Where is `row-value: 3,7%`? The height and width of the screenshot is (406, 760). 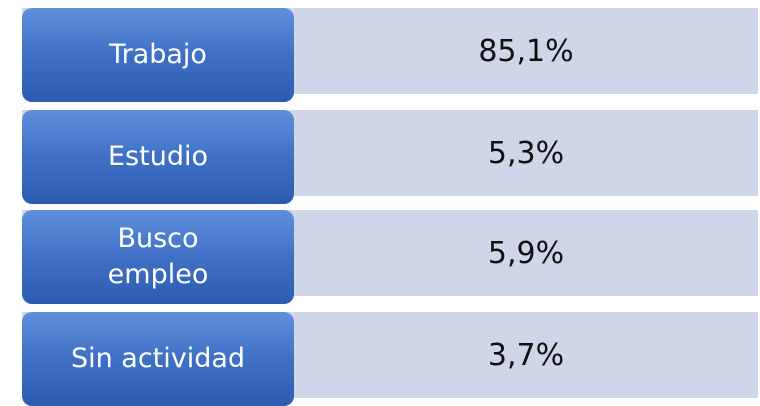 row-value: 3,7% is located at coordinates (526, 355).